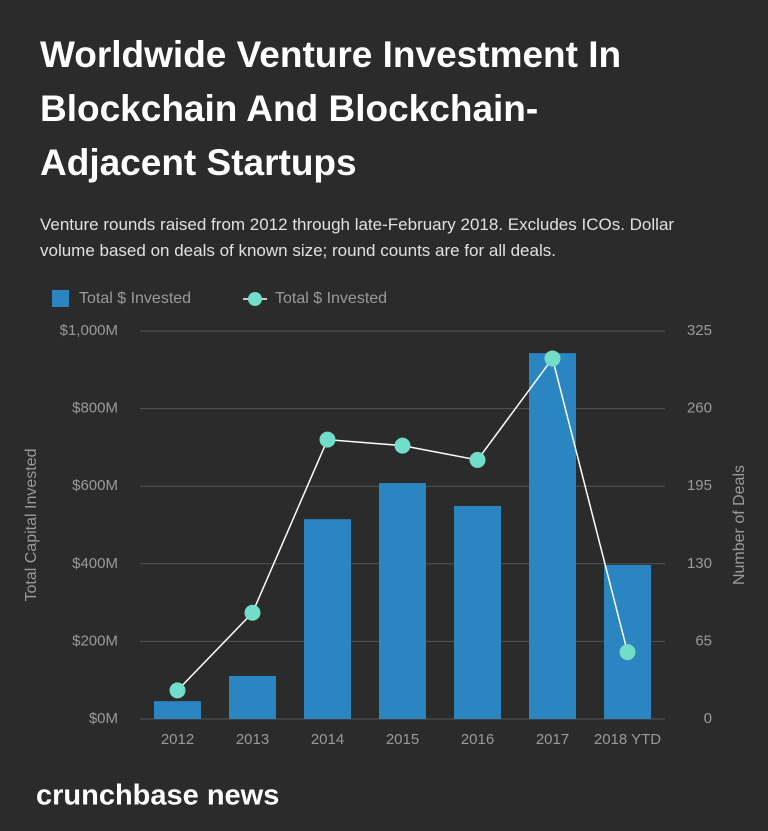 This screenshot has width=768, height=831. What do you see at coordinates (477, 739) in the screenshot?
I see `x-tick-label: 2016` at bounding box center [477, 739].